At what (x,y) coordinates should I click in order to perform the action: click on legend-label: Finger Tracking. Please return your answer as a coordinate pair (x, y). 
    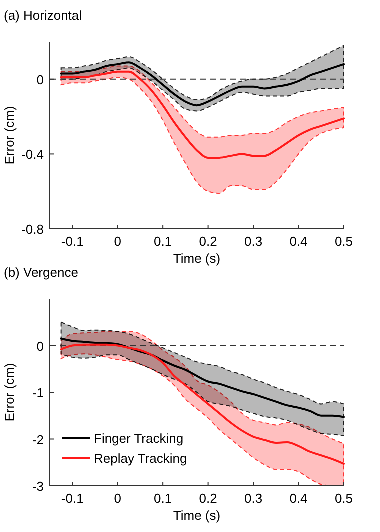
    Looking at the image, I should click on (139, 438).